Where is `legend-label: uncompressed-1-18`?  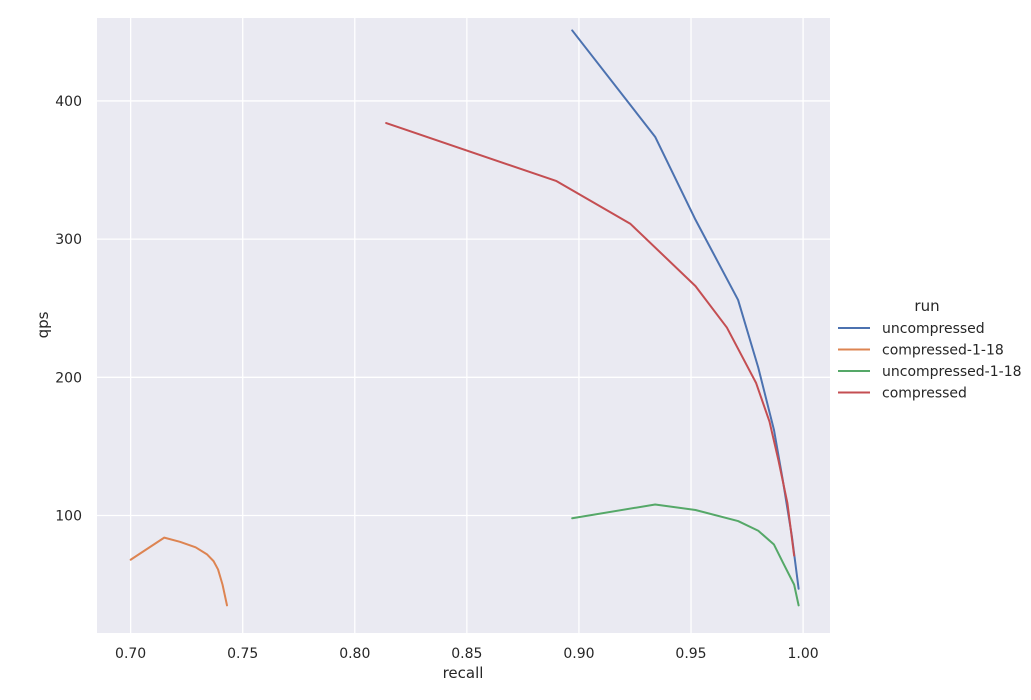 legend-label: uncompressed-1-18 is located at coordinates (952, 372).